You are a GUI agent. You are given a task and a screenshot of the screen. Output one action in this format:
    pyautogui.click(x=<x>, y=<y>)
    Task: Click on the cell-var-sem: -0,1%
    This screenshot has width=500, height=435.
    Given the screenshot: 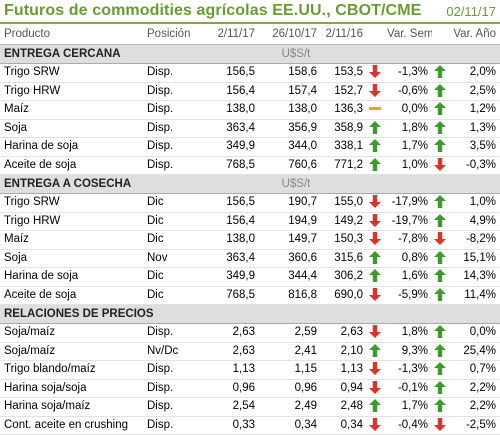 What is the action you would take?
    pyautogui.click(x=407, y=388)
    